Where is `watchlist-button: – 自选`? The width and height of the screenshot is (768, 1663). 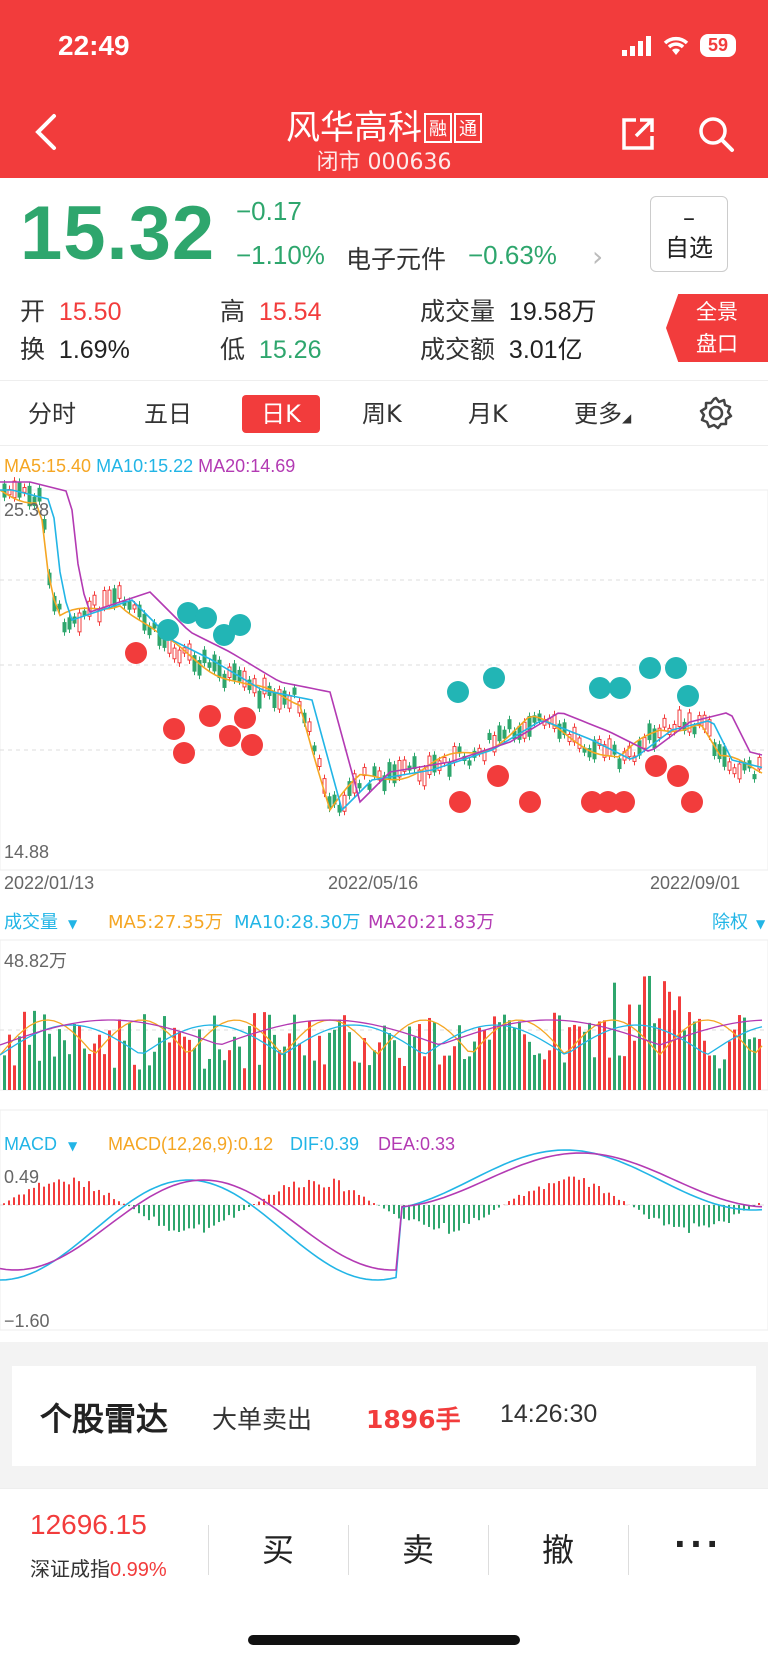 watchlist-button: – 自选 is located at coordinates (689, 234).